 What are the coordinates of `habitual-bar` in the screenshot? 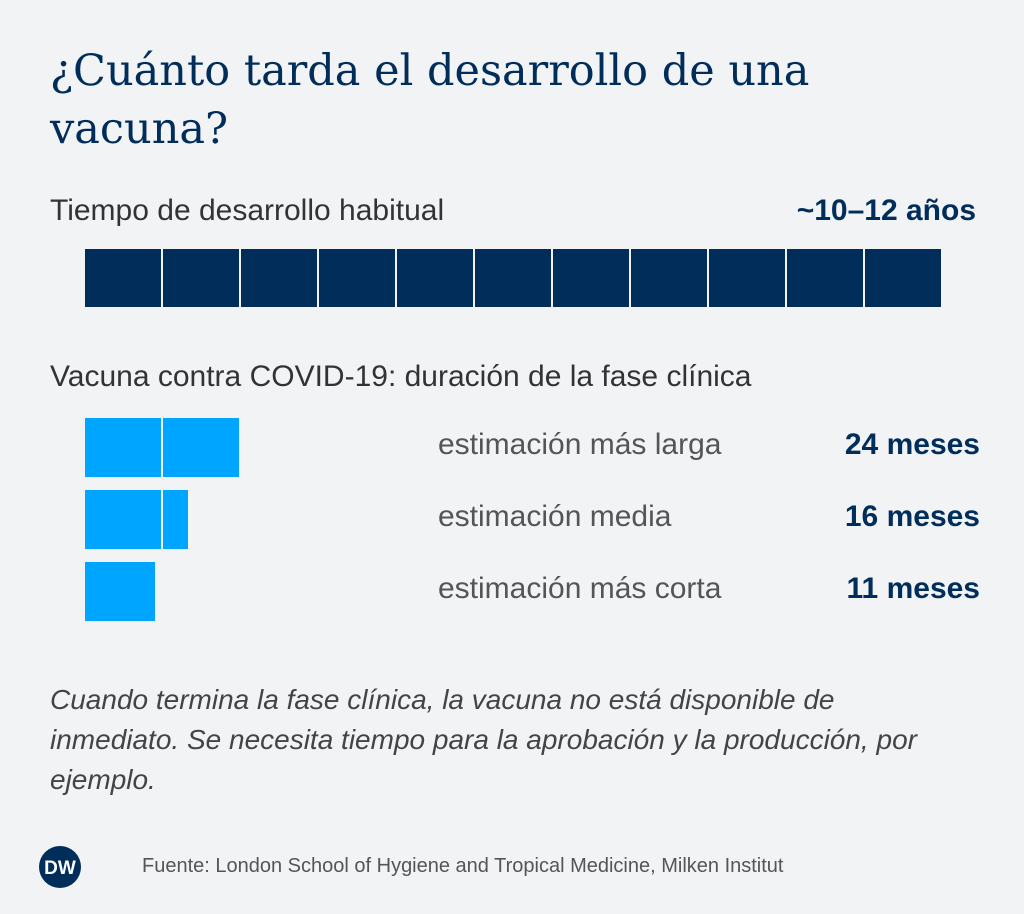 It's located at (518, 278).